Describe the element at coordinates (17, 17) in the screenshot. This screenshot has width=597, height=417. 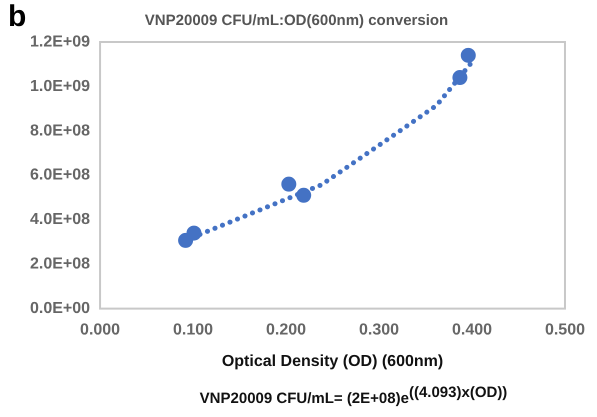
I see `text: b` at that location.